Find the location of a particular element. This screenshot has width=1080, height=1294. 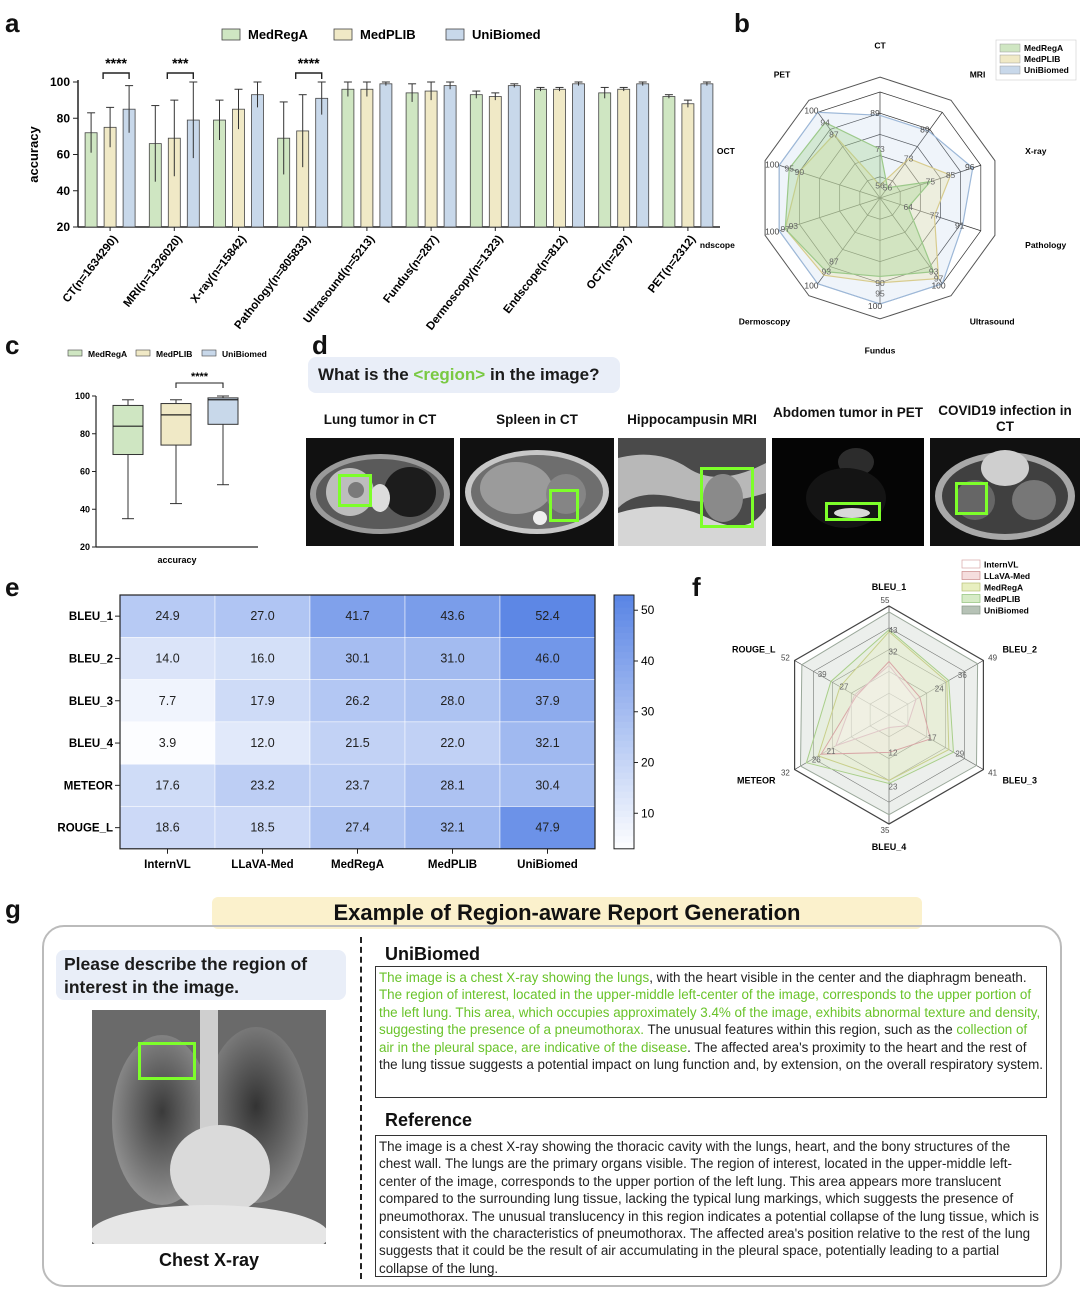

radar-value-label: 56 is located at coordinates (888, 188).